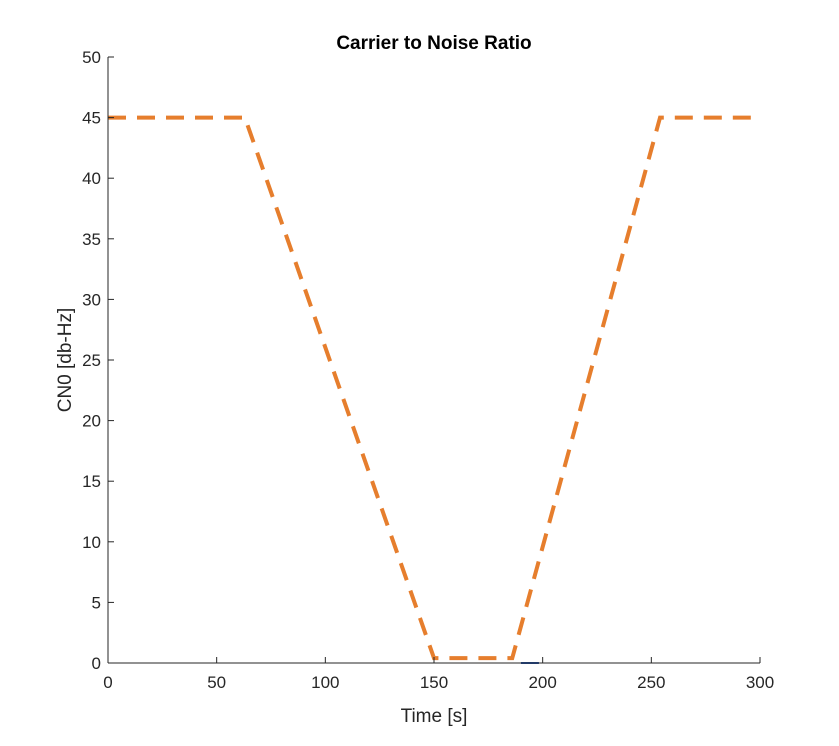 The image size is (839, 746). I want to click on x-ticks: 0 50 100 150 200 250 300, so click(438, 674).